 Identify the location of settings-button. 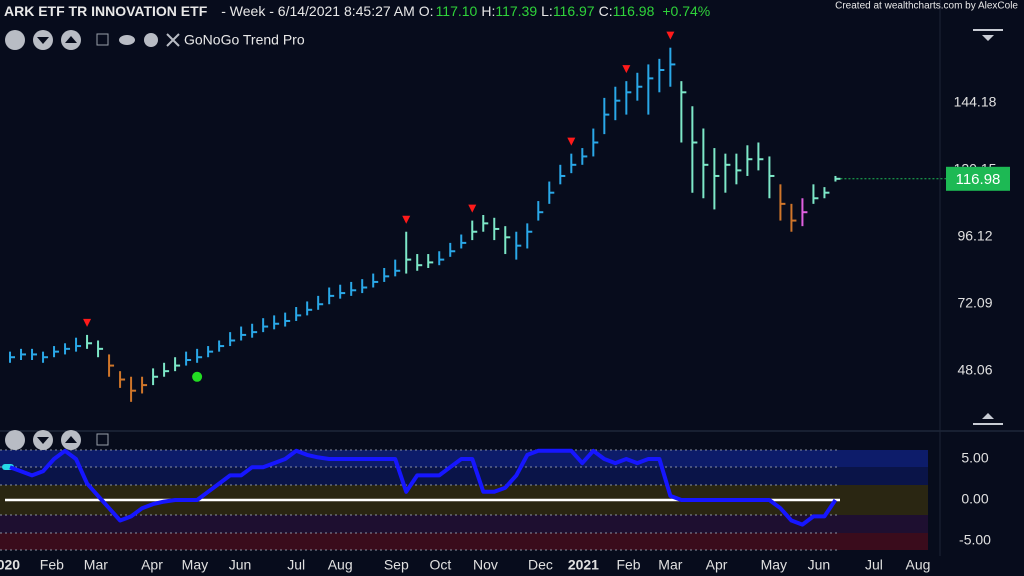
(151, 40).